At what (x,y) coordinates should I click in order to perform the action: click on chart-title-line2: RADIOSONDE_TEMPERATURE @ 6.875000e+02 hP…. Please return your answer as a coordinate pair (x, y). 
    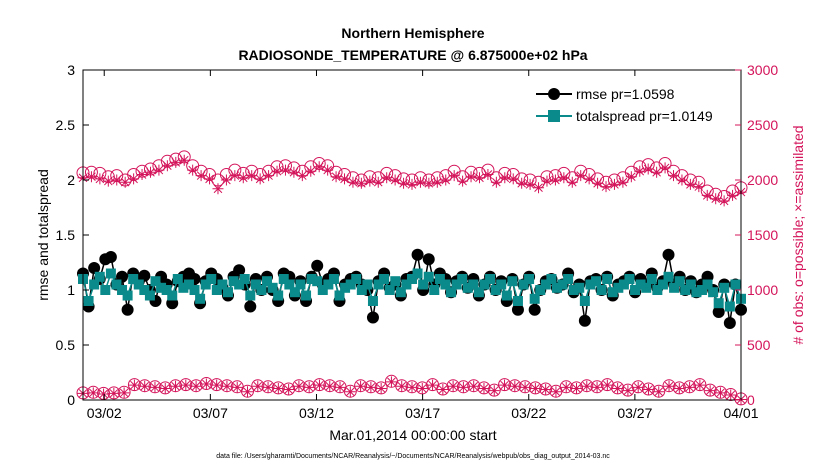
    Looking at the image, I should click on (412, 55).